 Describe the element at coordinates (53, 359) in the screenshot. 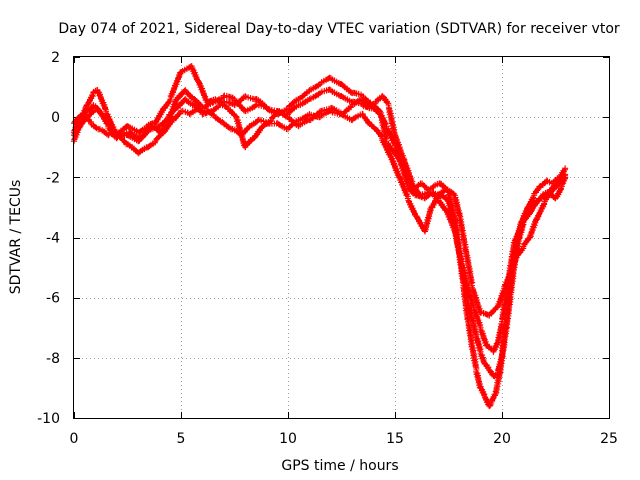

I see `y-tick-label: -8` at that location.